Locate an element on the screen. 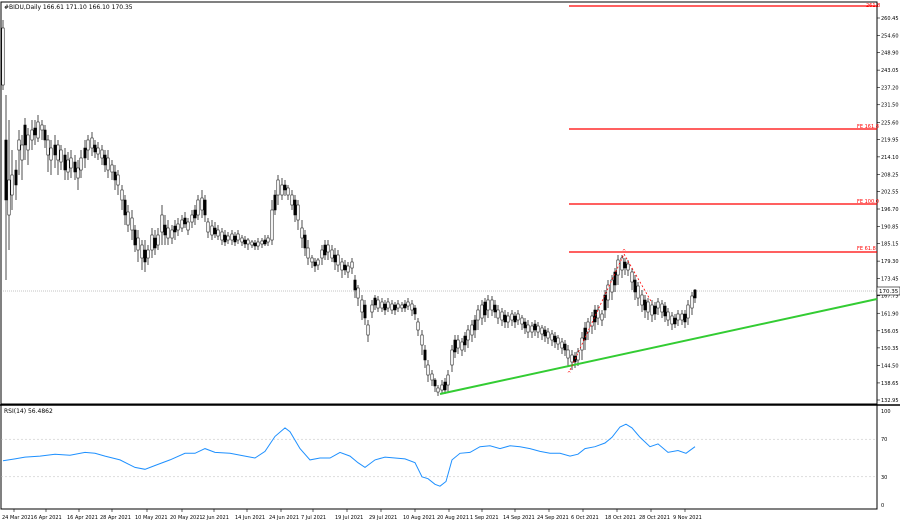 The image size is (900, 527). current-price-label: 170.35 is located at coordinates (889, 292).